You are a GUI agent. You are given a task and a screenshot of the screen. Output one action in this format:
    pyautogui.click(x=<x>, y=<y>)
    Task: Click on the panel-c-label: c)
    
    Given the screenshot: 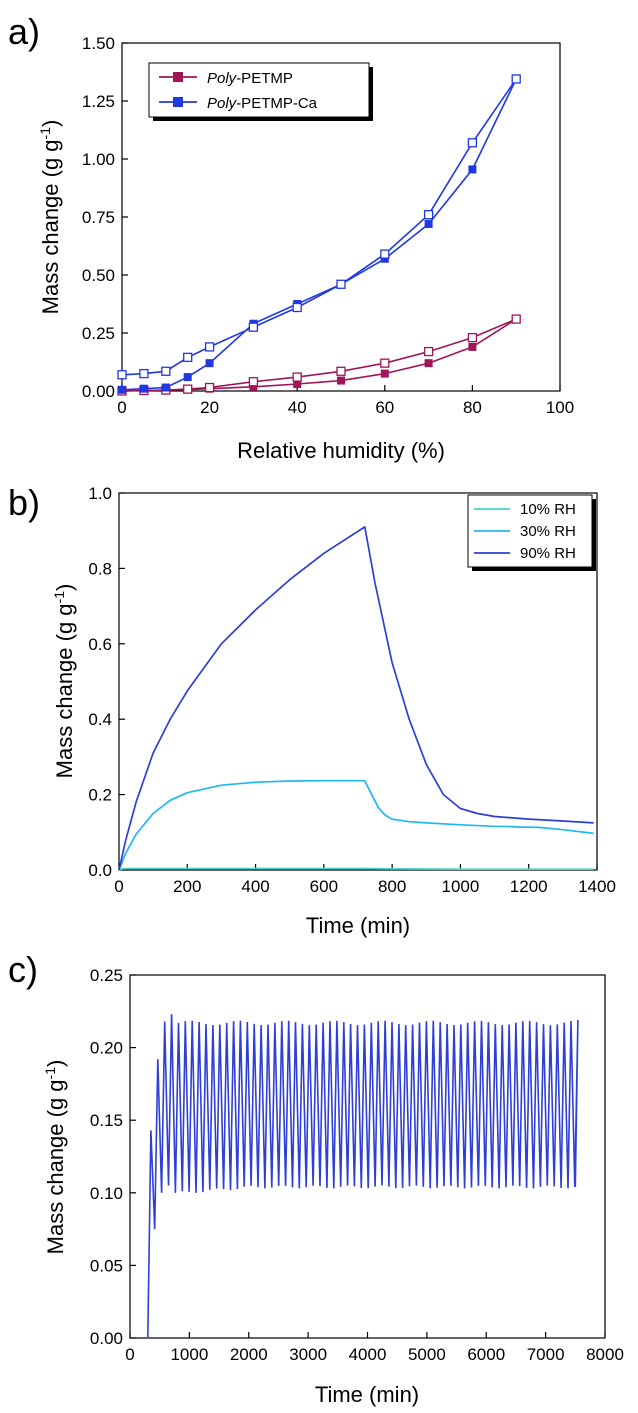 What is the action you would take?
    pyautogui.click(x=23, y=969)
    